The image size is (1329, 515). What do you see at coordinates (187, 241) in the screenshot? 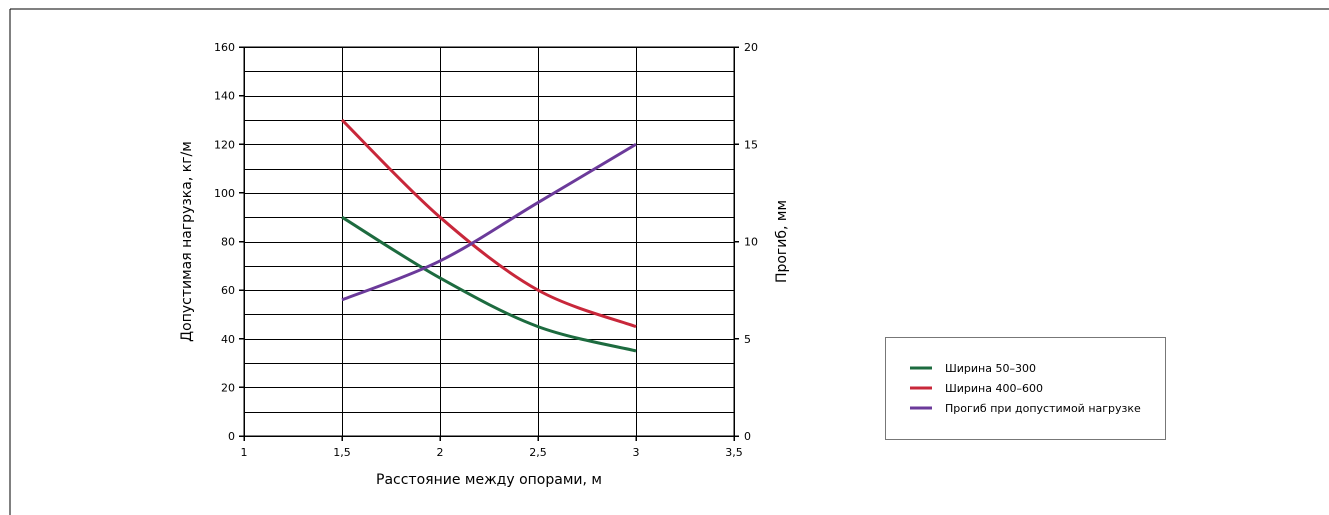
I see `y-axis-title: Допустимая нагрузка, кг/м` at bounding box center [187, 241].